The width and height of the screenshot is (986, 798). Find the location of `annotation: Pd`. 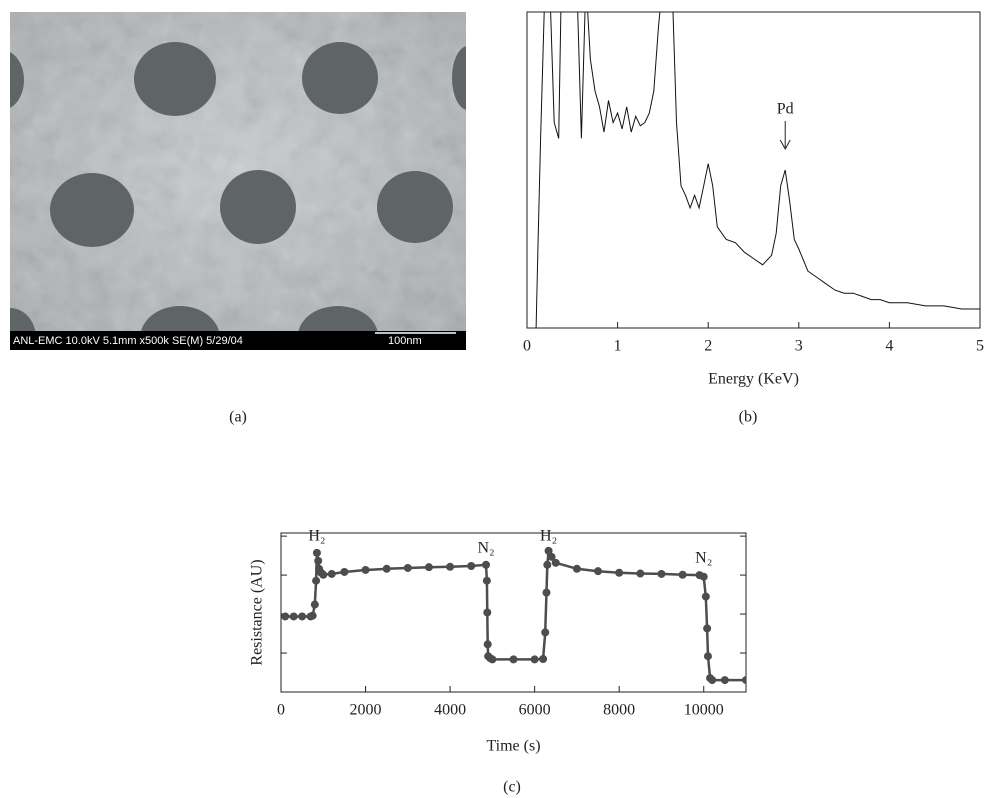

annotation: Pd is located at coordinates (785, 109).